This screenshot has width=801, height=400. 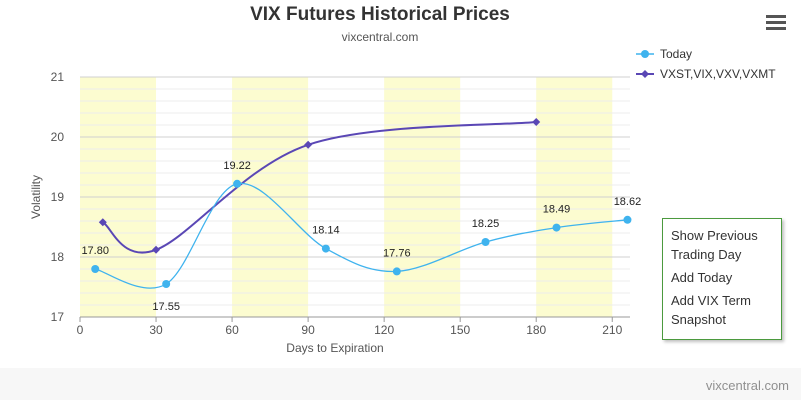 What do you see at coordinates (612, 330) in the screenshot?
I see `x-tick-label: 210` at bounding box center [612, 330].